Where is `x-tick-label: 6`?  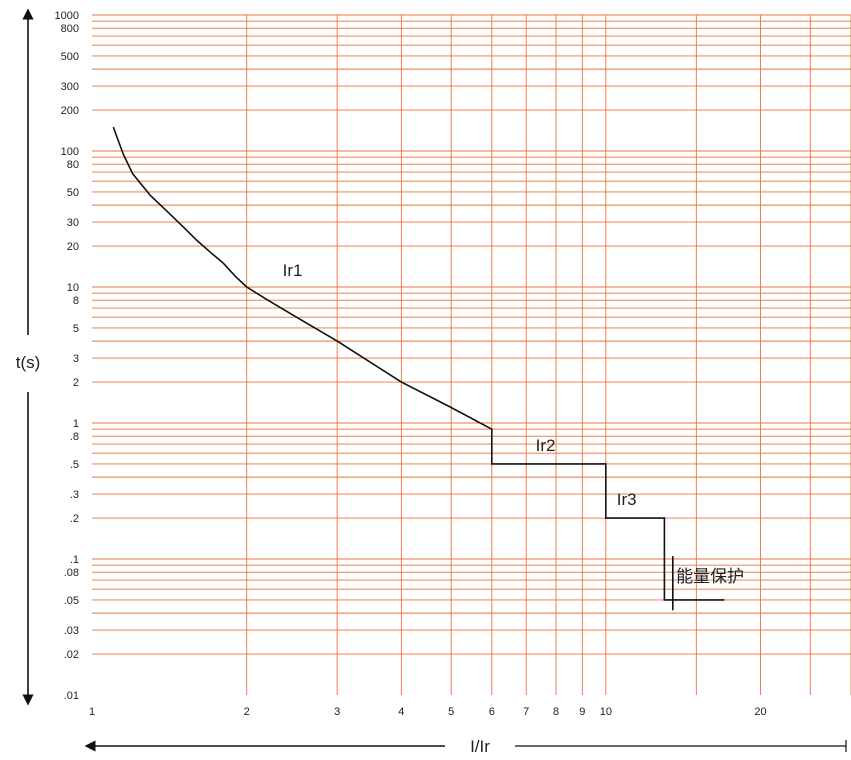
x-tick-label: 6 is located at coordinates (492, 712).